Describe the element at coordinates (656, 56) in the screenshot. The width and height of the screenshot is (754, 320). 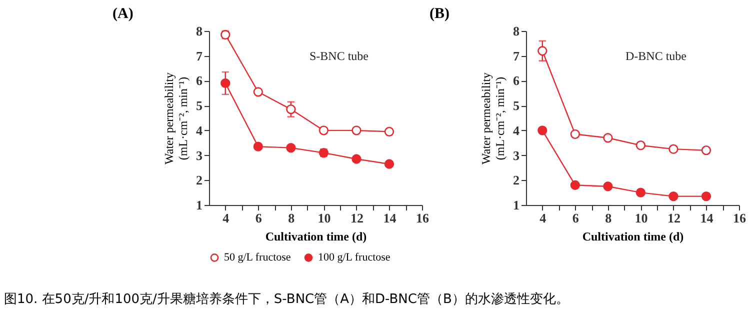
I see `annotation: D-BNC tube` at that location.